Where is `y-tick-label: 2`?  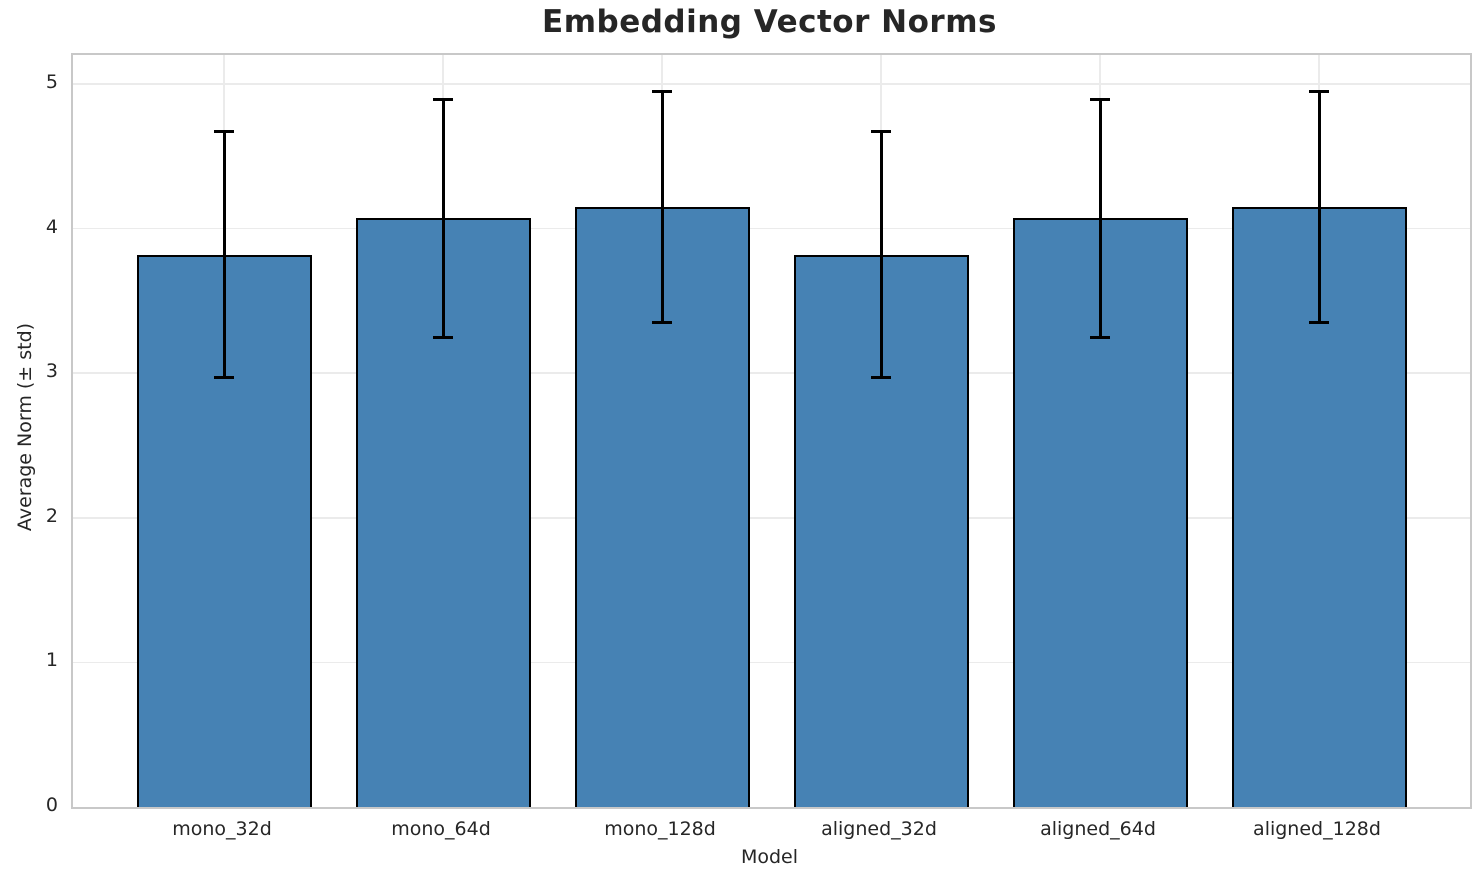 y-tick-label: 2 is located at coordinates (51, 515).